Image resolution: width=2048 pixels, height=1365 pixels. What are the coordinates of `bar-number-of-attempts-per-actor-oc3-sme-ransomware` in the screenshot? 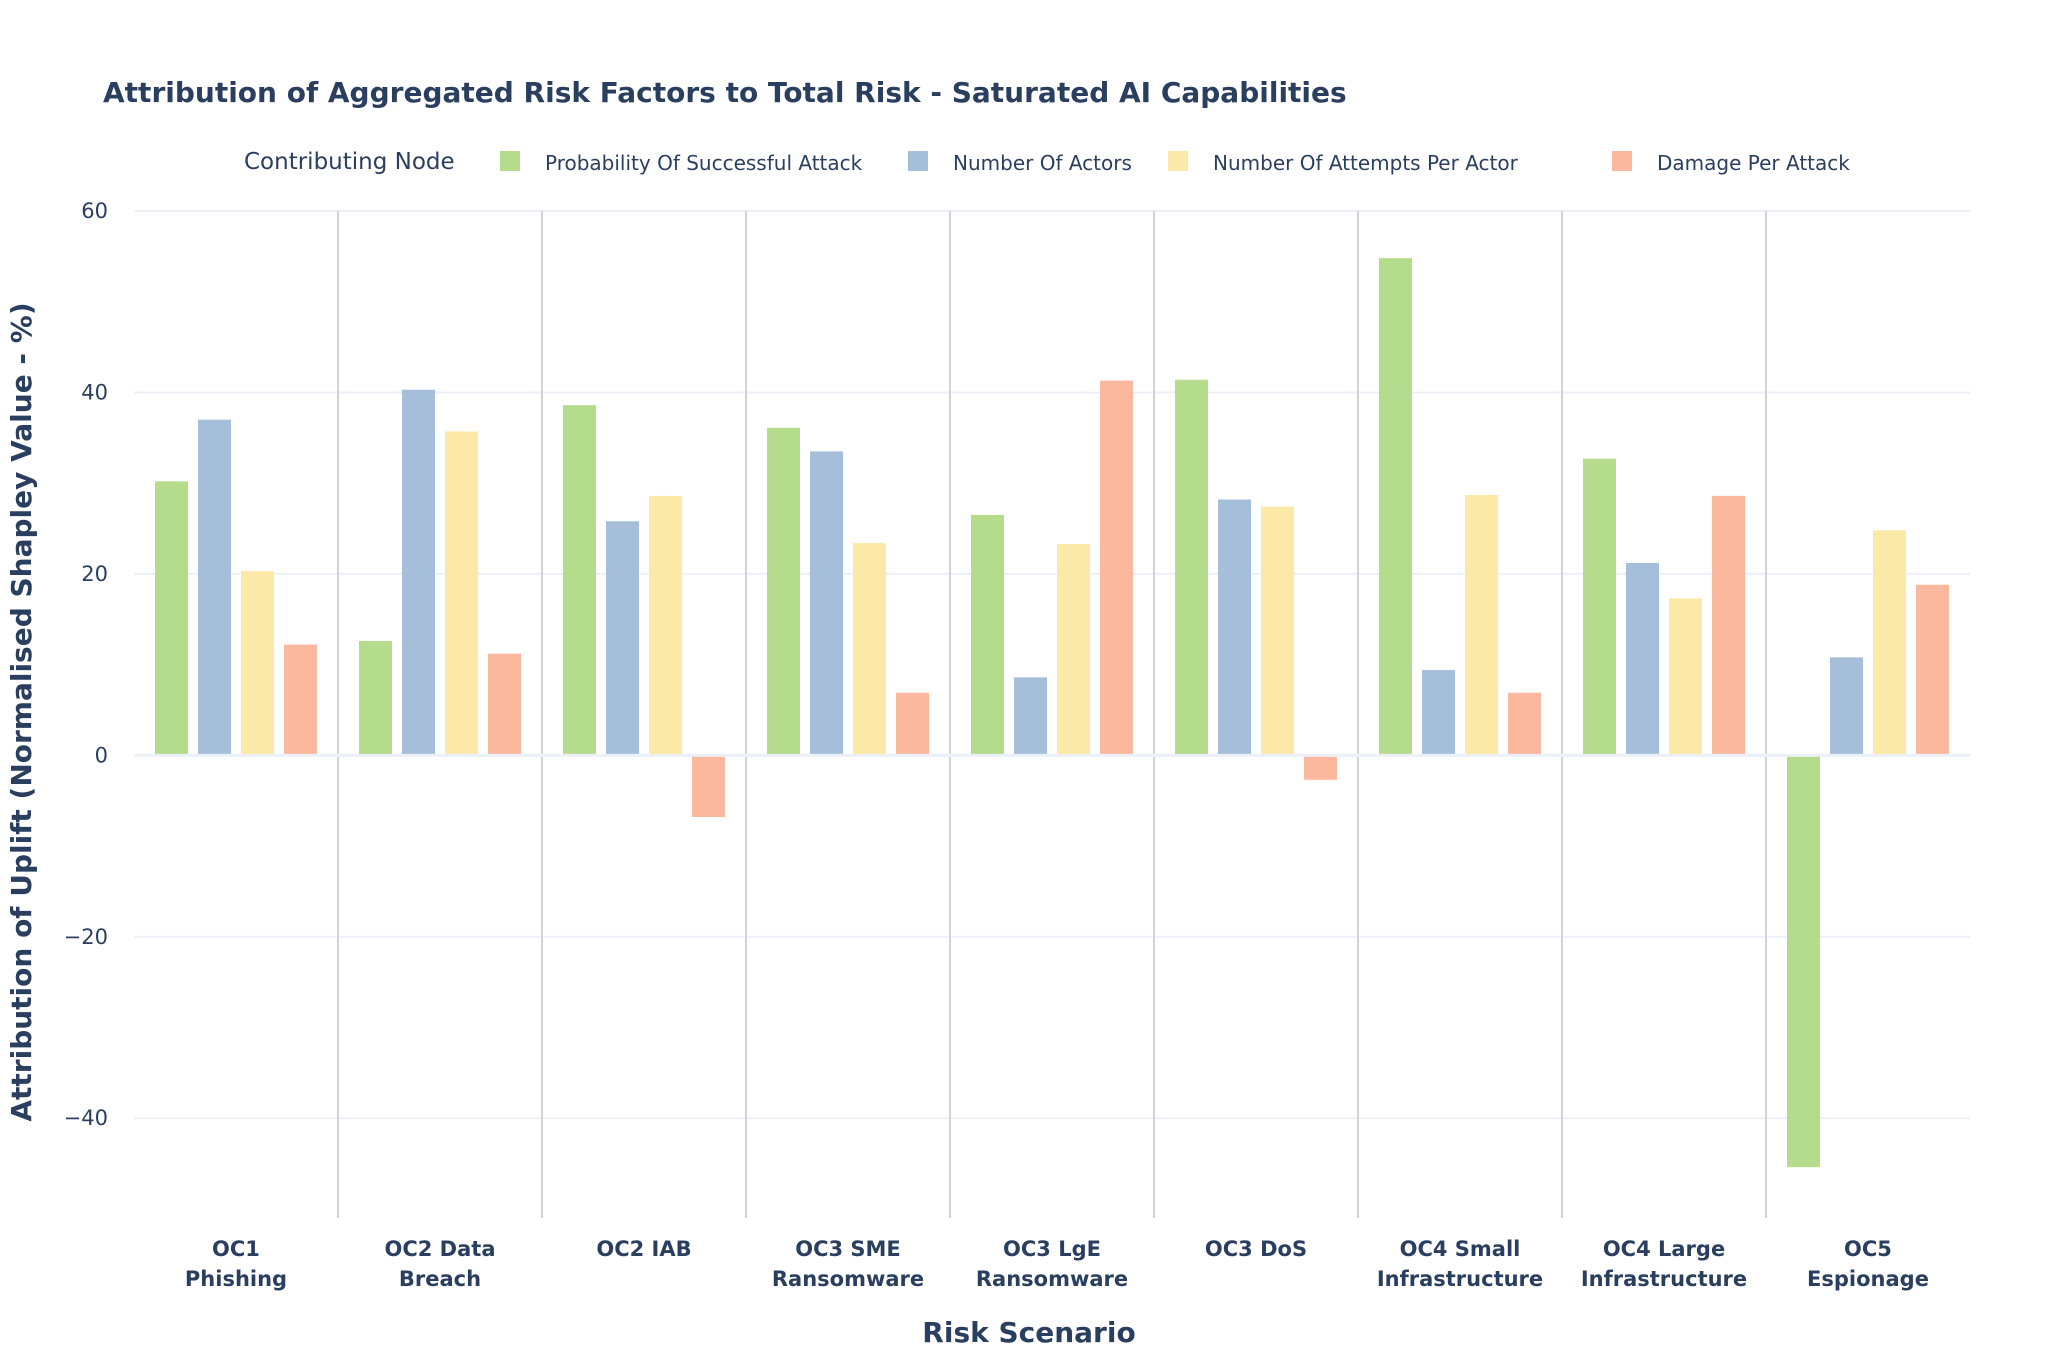 It's located at (869, 649).